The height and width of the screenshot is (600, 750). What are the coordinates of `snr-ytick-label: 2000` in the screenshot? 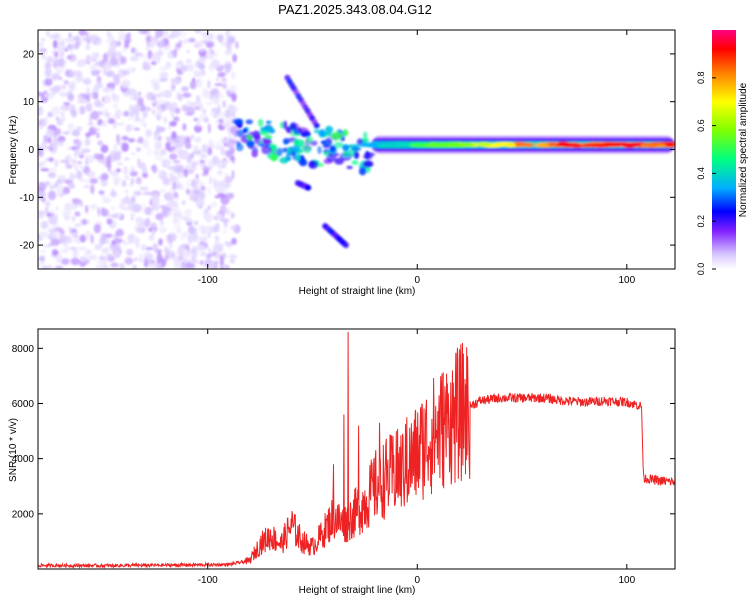 It's located at (23, 514).